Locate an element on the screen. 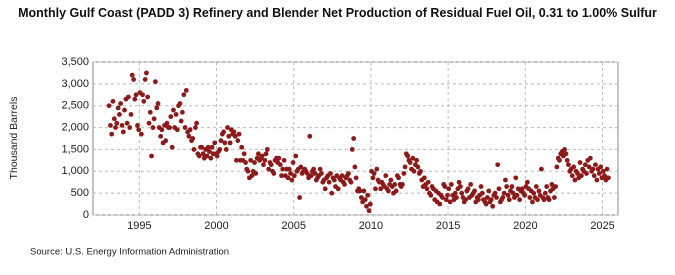 The image size is (675, 275). x-tick-label: 2025 is located at coordinates (602, 226).